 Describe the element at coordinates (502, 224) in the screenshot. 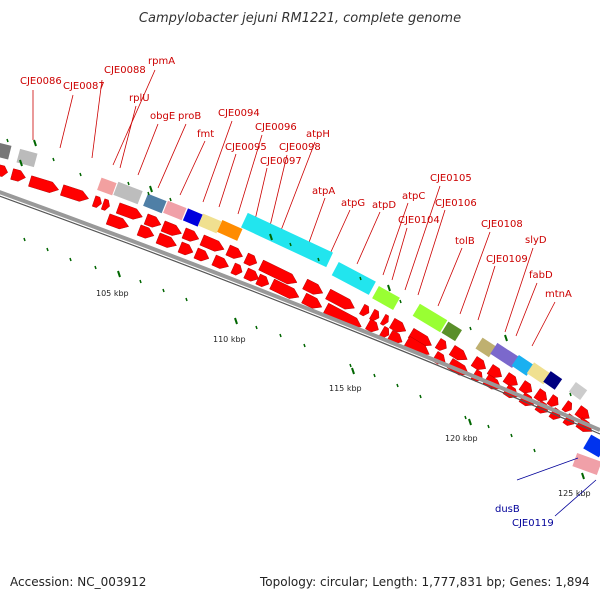

I see `gene-label: CJE0108` at that location.